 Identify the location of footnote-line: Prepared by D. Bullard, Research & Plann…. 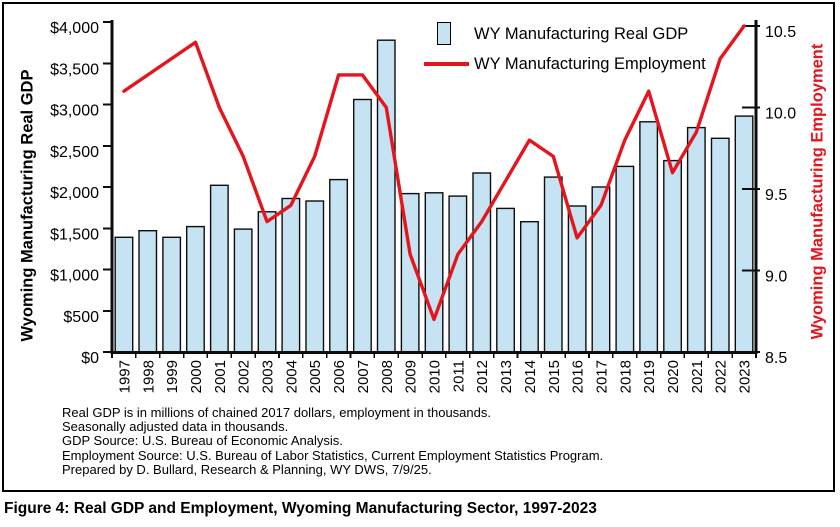
(247, 469).